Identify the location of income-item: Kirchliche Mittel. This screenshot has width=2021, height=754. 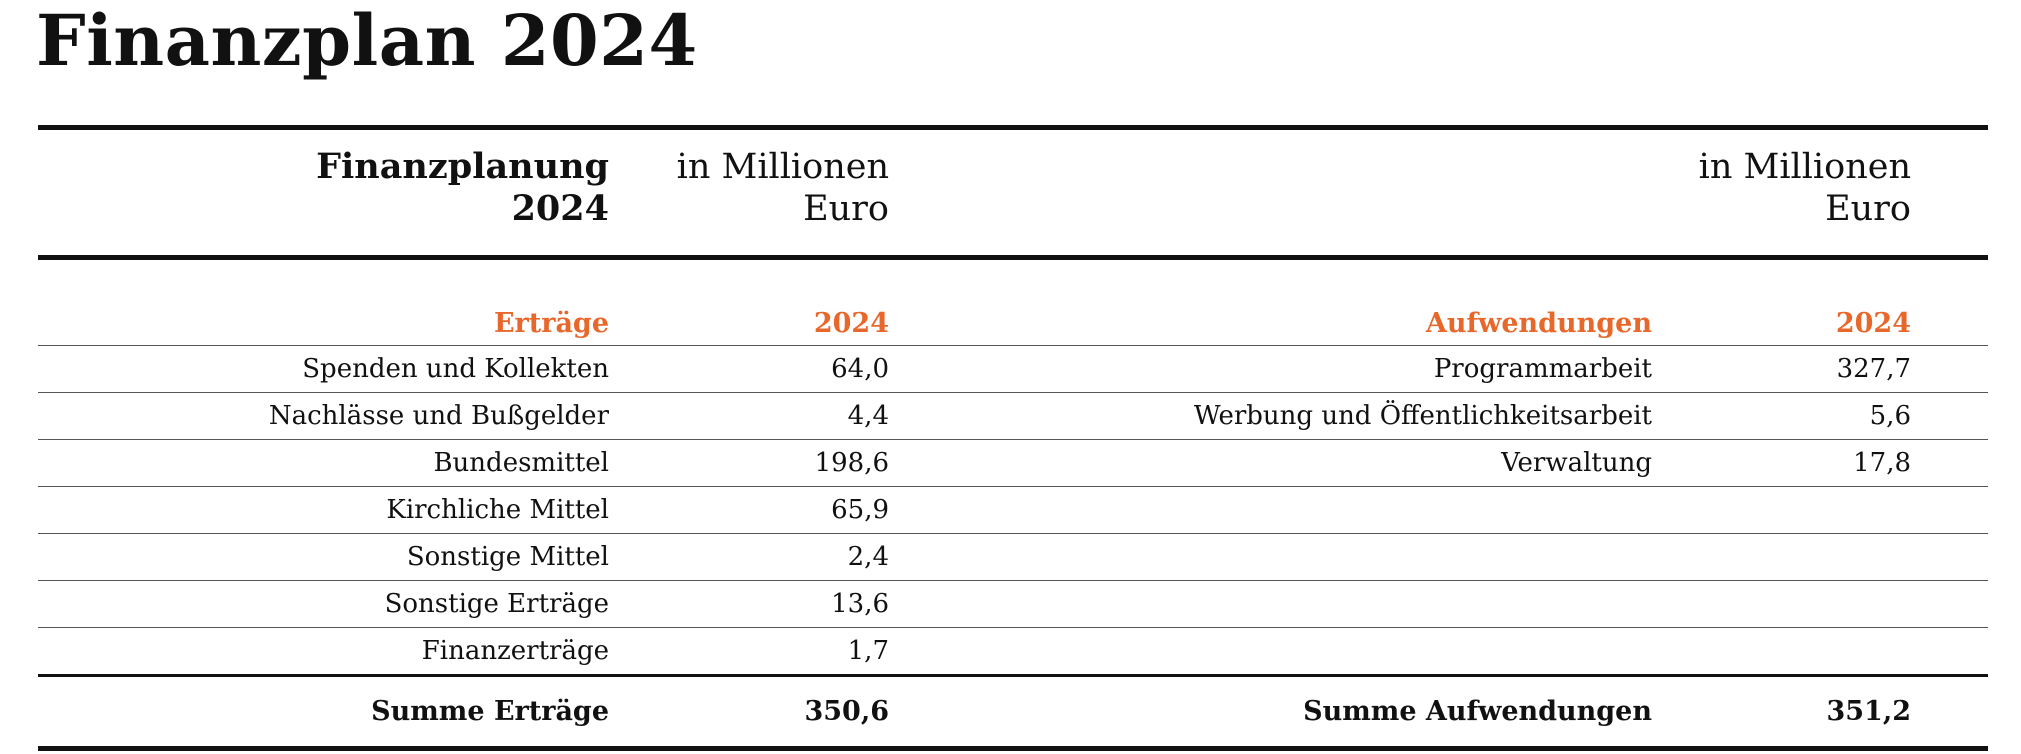
(323, 510).